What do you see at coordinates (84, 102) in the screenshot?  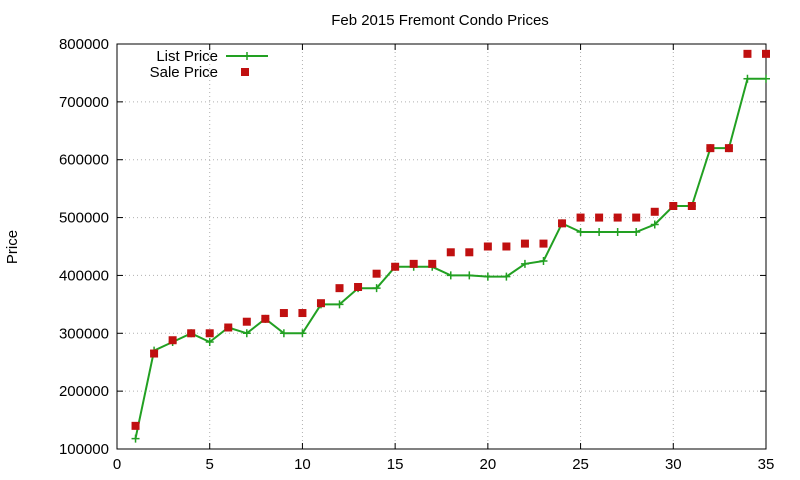 I see `y-tick-label: 700000` at bounding box center [84, 102].